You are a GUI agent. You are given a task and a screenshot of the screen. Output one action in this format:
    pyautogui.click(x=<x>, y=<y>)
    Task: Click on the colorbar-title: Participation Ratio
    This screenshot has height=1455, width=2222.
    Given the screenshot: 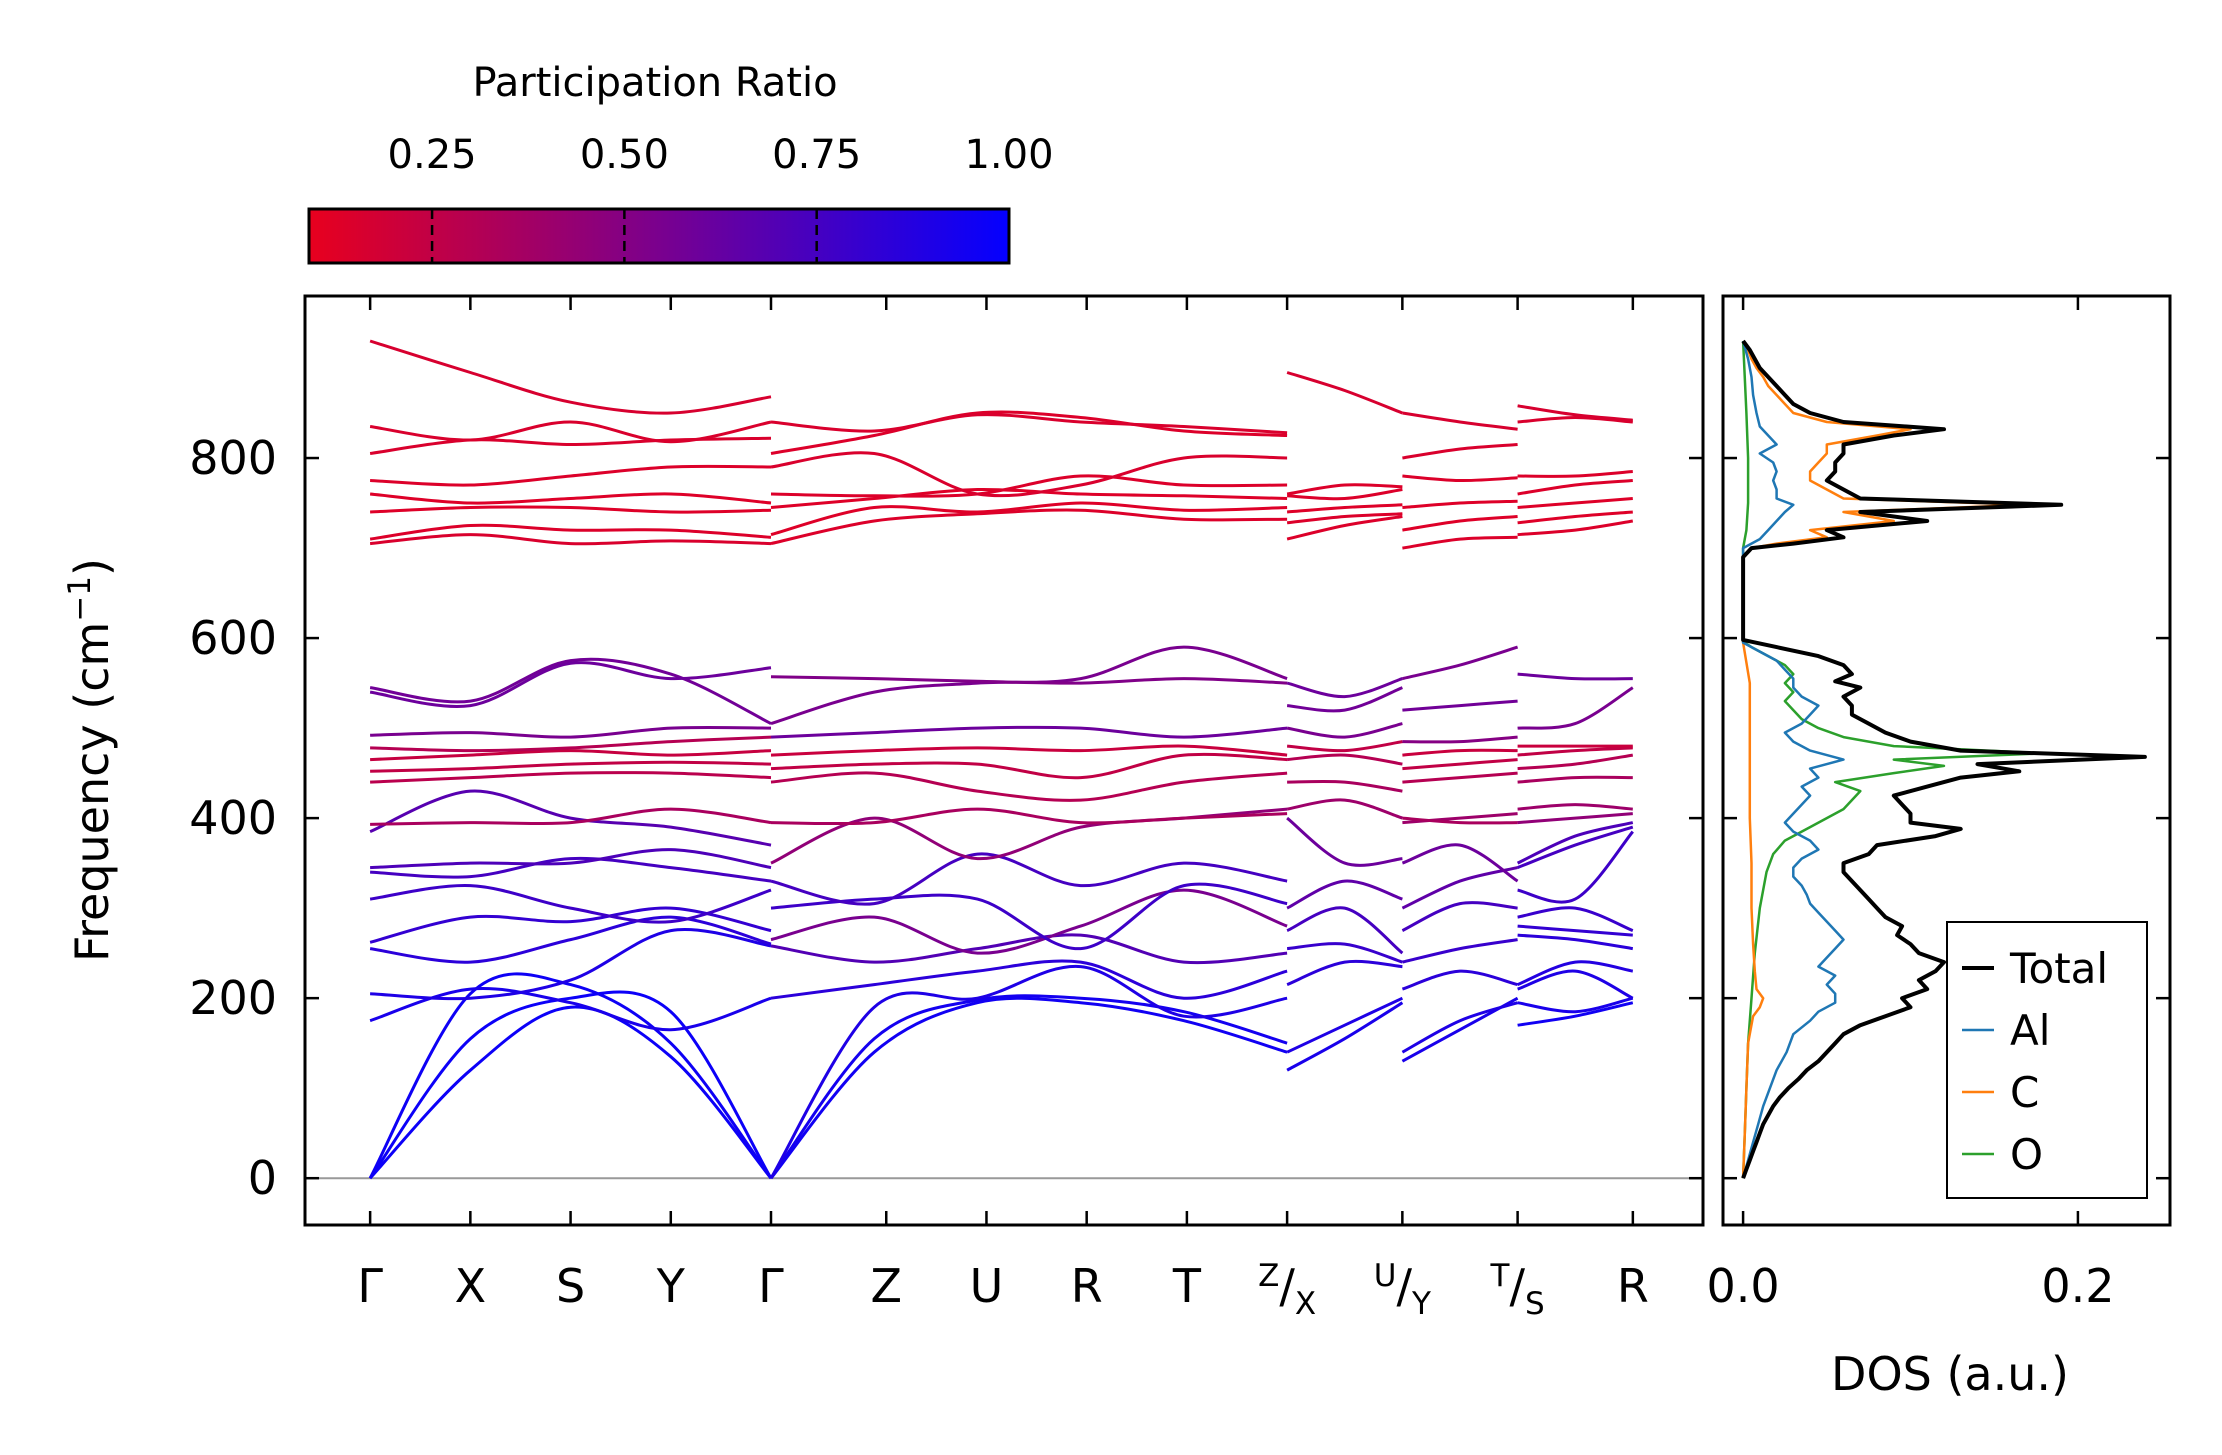 What is the action you would take?
    pyautogui.click(x=654, y=83)
    